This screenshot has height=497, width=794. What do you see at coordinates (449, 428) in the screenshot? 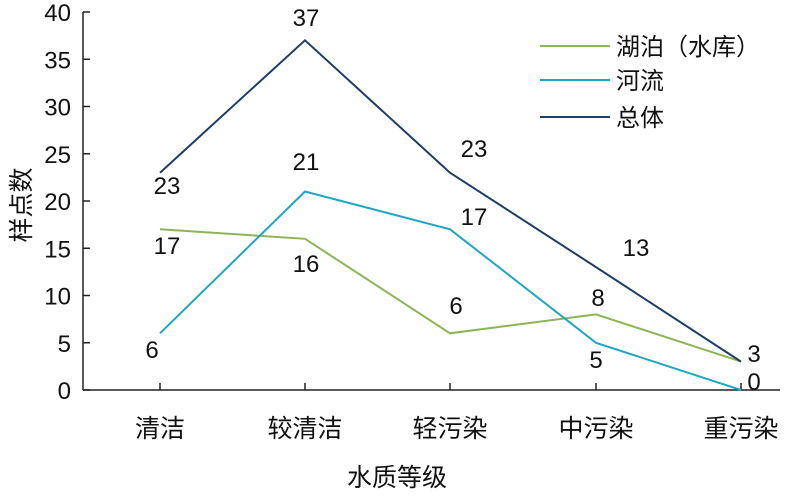
I see `x-tick-label: 轻污染` at bounding box center [449, 428].